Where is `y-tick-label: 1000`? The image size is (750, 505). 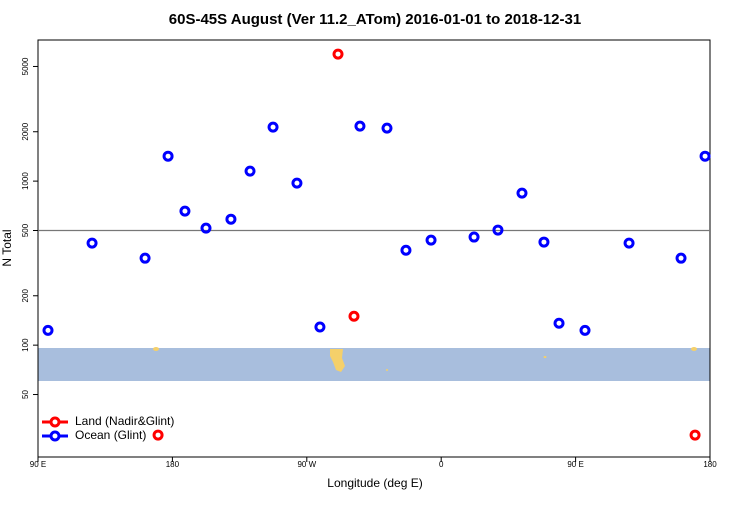 y-tick-label: 1000 is located at coordinates (25, 181).